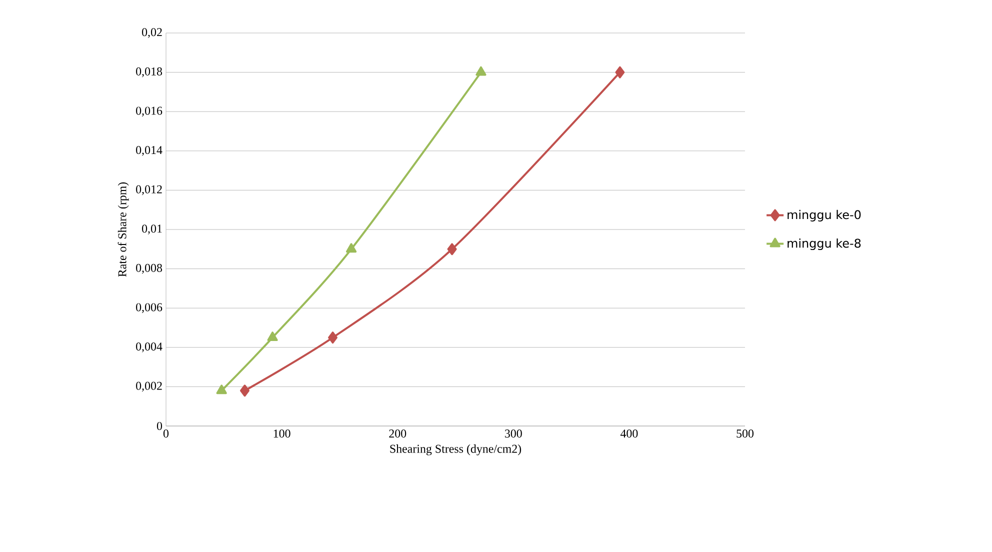 The height and width of the screenshot is (552, 992). What do you see at coordinates (629, 434) in the screenshot?
I see `x-tick-label: 400` at bounding box center [629, 434].